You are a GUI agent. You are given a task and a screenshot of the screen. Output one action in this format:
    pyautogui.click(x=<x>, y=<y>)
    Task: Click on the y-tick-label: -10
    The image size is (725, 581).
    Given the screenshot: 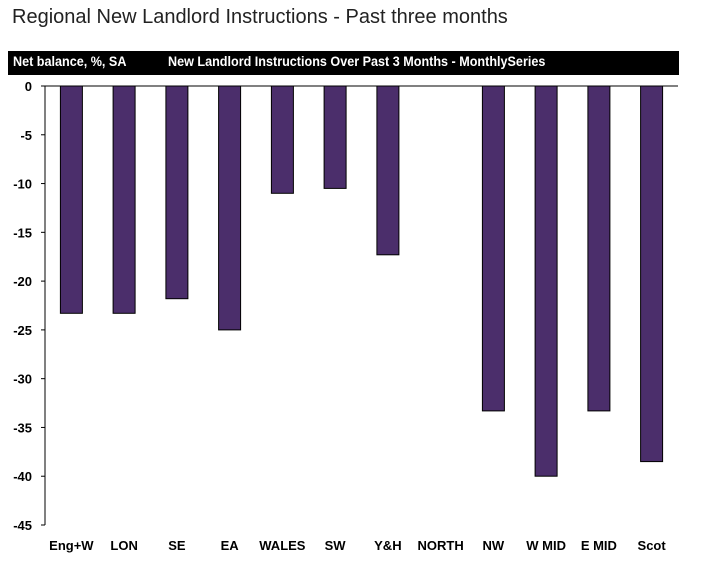 What is the action you would take?
    pyautogui.click(x=22, y=184)
    